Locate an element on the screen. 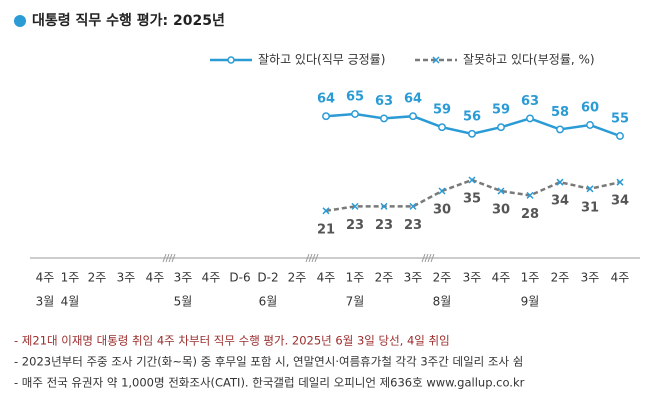  x-tick-label: D-2 is located at coordinates (267, 278).